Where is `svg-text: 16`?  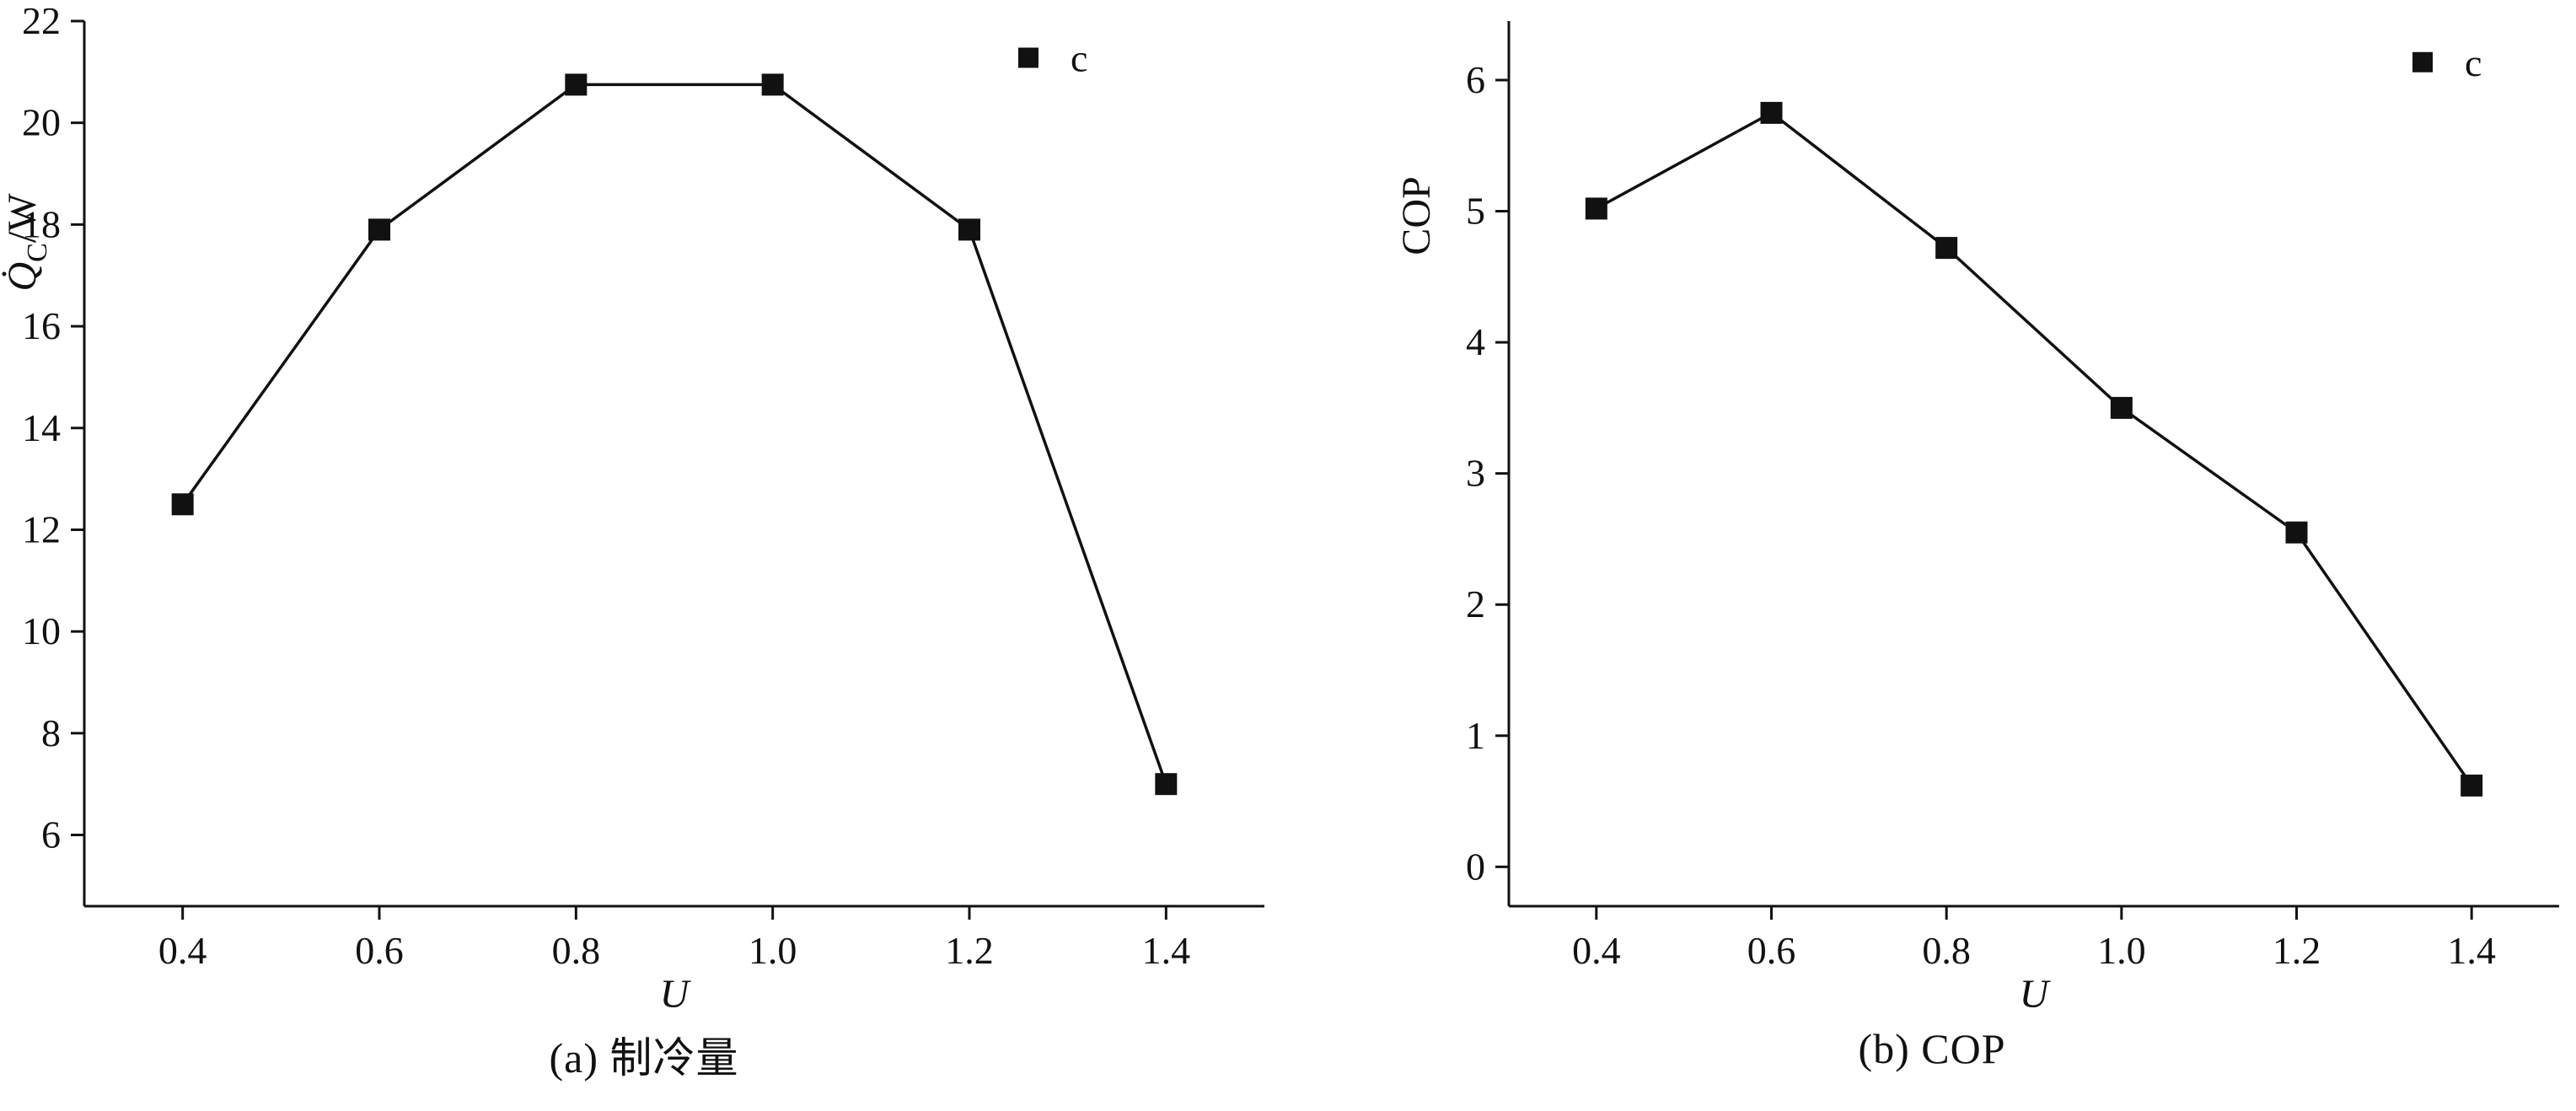
svg-text: 16 is located at coordinates (41, 325).